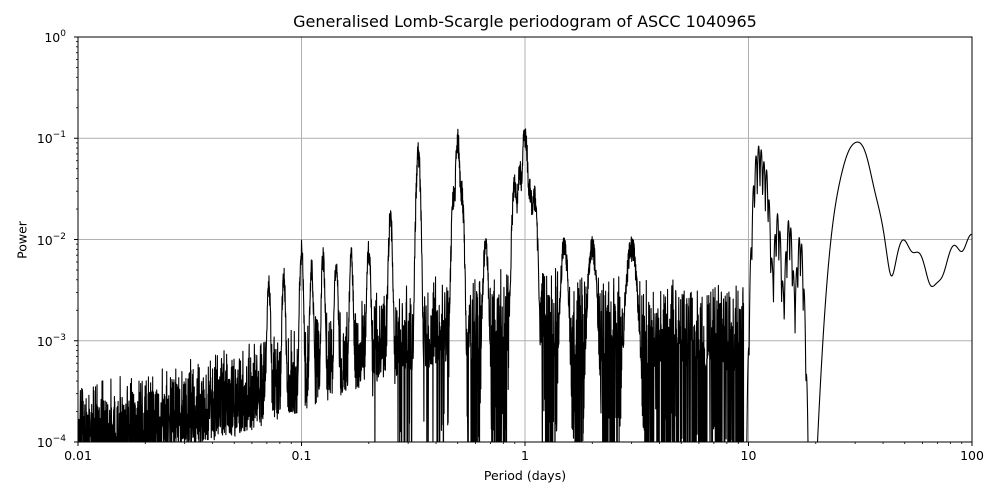 This screenshot has height=500, width=1000. What do you see at coordinates (51, 138) in the screenshot?
I see `y-tick-label: 10⁻¹` at bounding box center [51, 138].